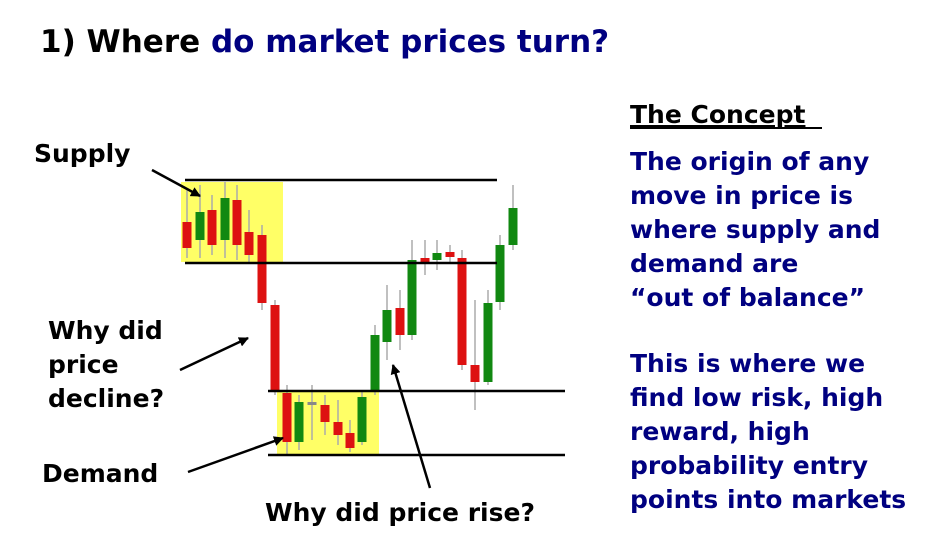 This screenshot has width=950, height=546. I want to click on concept-line: reward, high, so click(720, 431).